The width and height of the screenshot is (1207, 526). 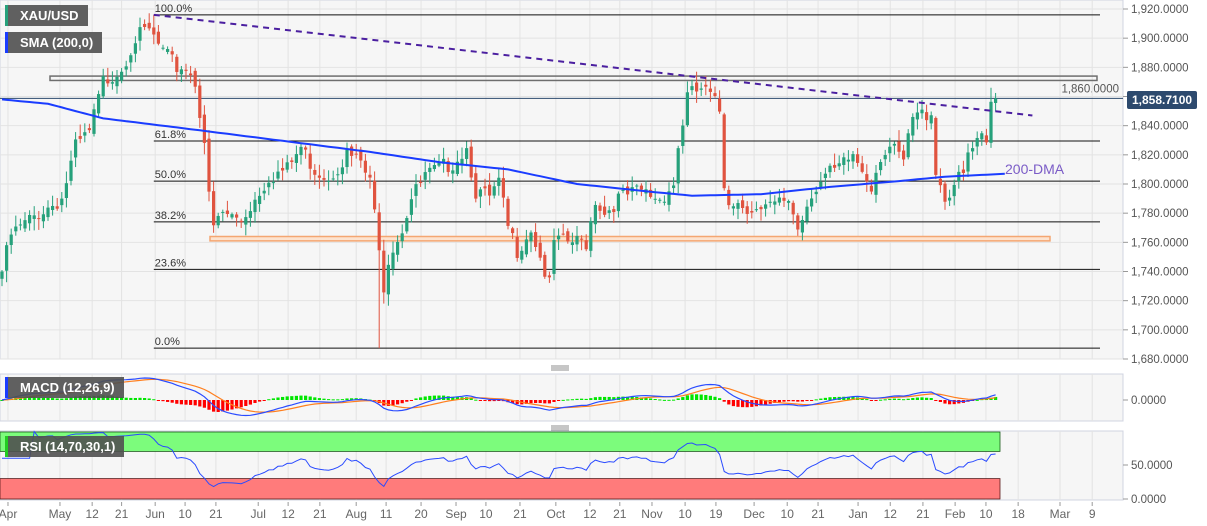 I want to click on y-tick-label: 1,740.0000, so click(x=1160, y=273).